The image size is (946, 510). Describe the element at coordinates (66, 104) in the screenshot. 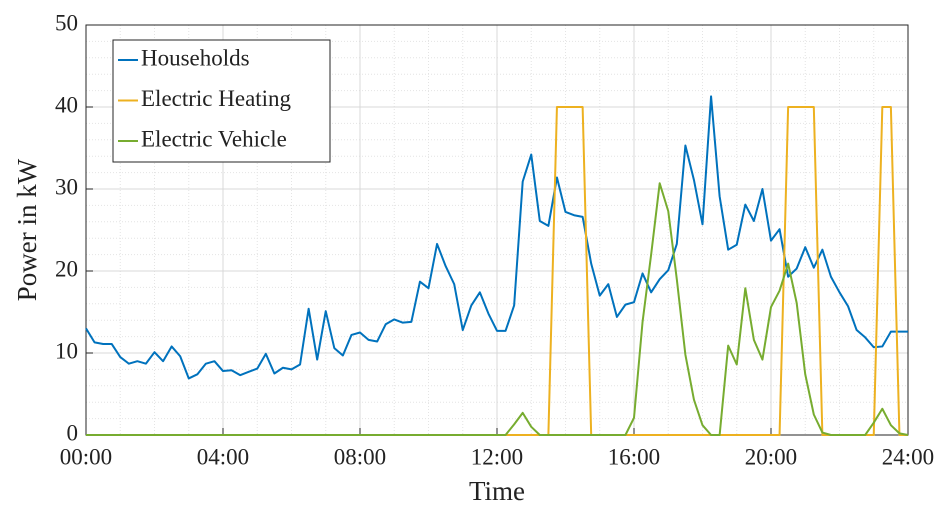

I see `y-tick-label: 40` at that location.